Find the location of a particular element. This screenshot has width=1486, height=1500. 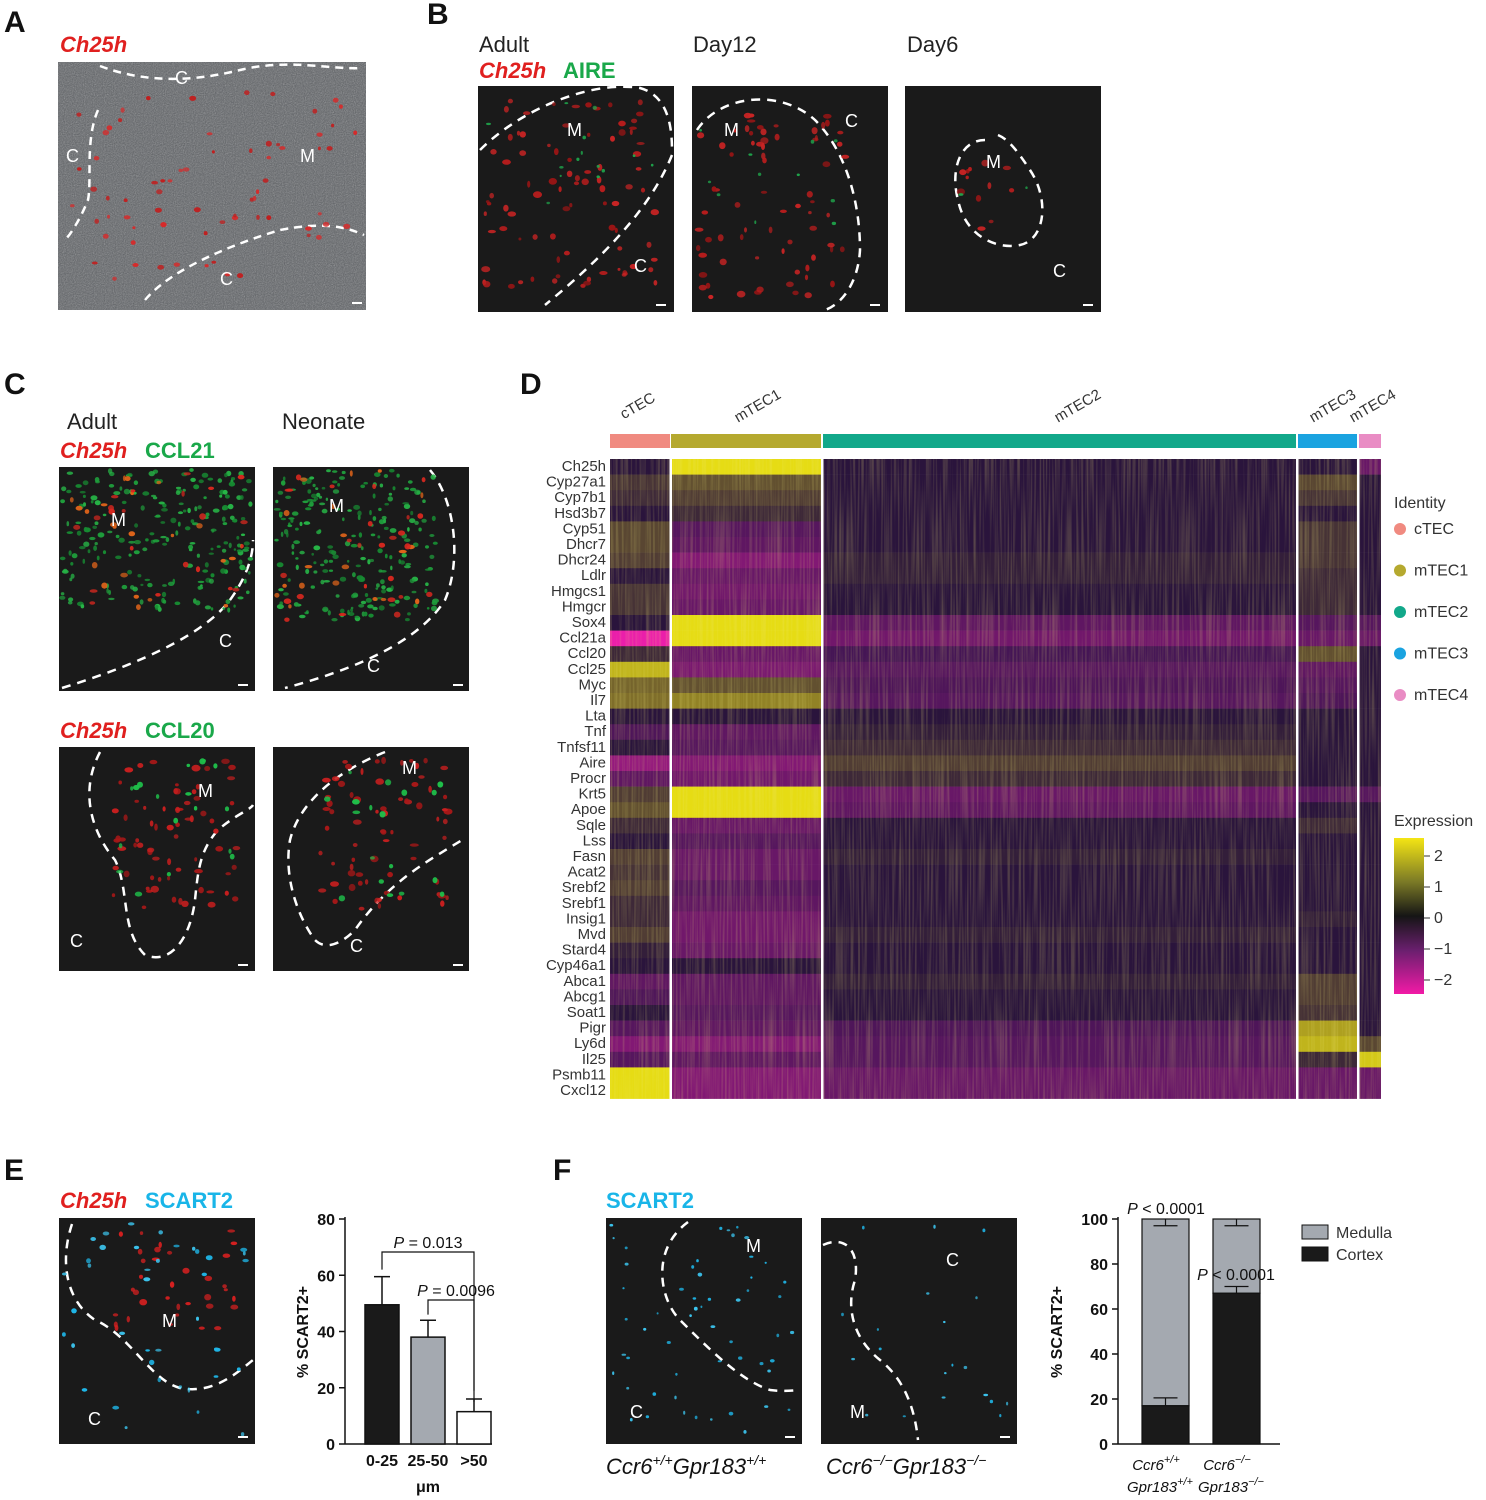

gene-label: Dhcr24 is located at coordinates (582, 560).